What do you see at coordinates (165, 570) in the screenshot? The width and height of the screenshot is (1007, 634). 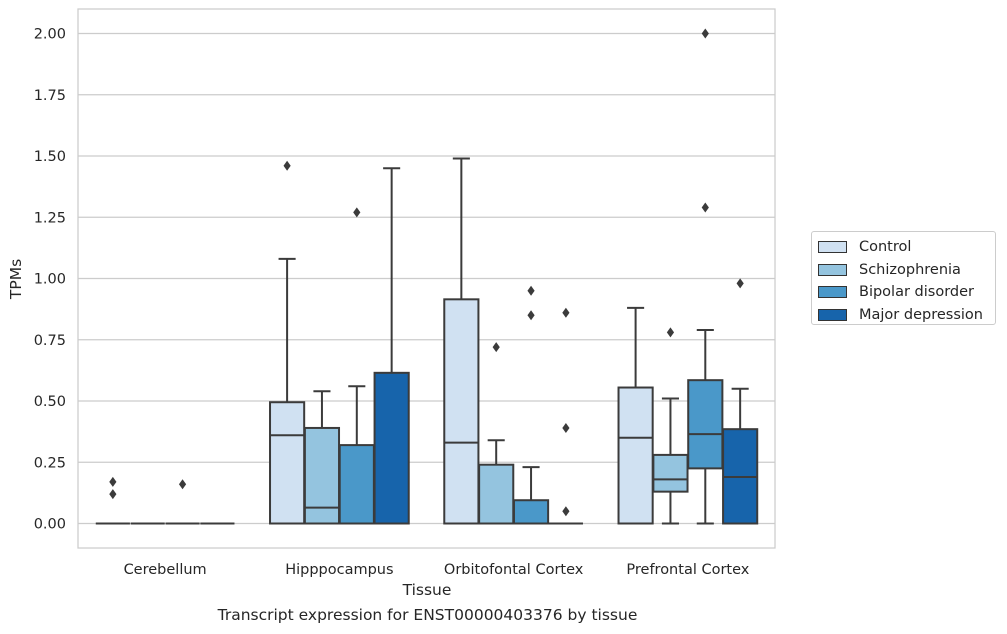 I see `x-tick-label: Cerebellum` at bounding box center [165, 570].